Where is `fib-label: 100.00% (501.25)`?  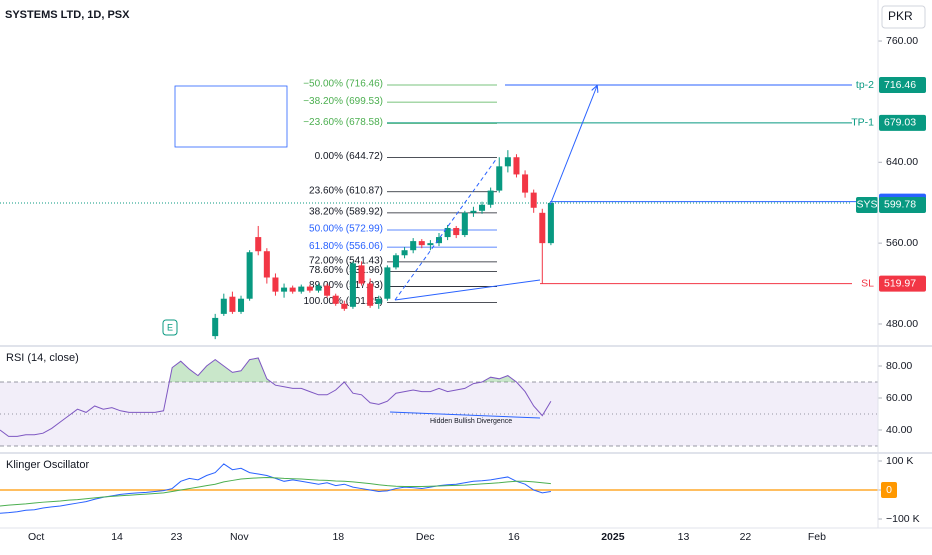 fib-label: 100.00% (501.25) is located at coordinates (343, 301).